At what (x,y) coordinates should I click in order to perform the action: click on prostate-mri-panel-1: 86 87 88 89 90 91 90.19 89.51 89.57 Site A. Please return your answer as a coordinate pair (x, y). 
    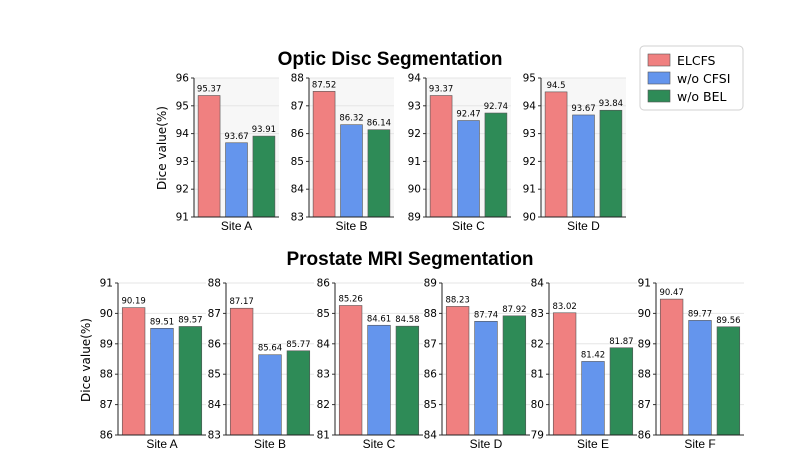
    Looking at the image, I should click on (153, 364).